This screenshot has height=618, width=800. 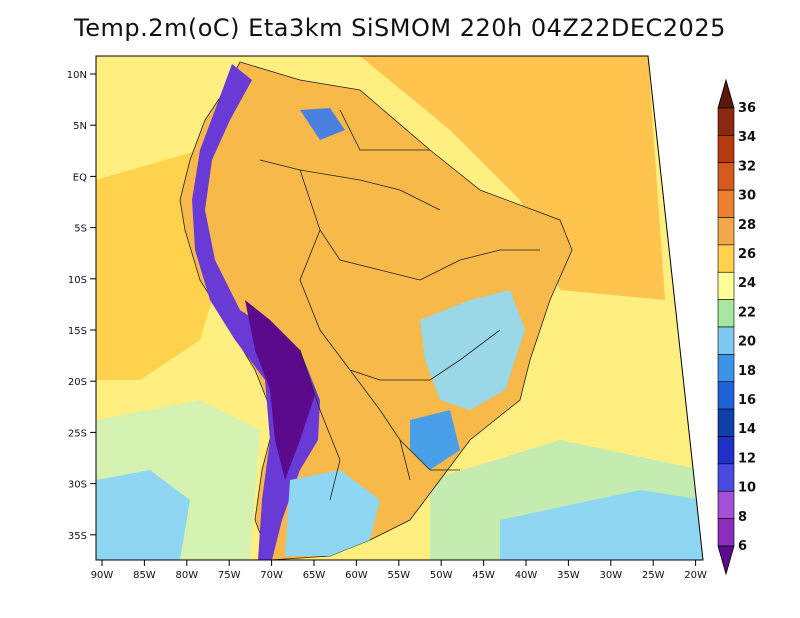 I want to click on lon-tick-label: 60W, so click(x=356, y=575).